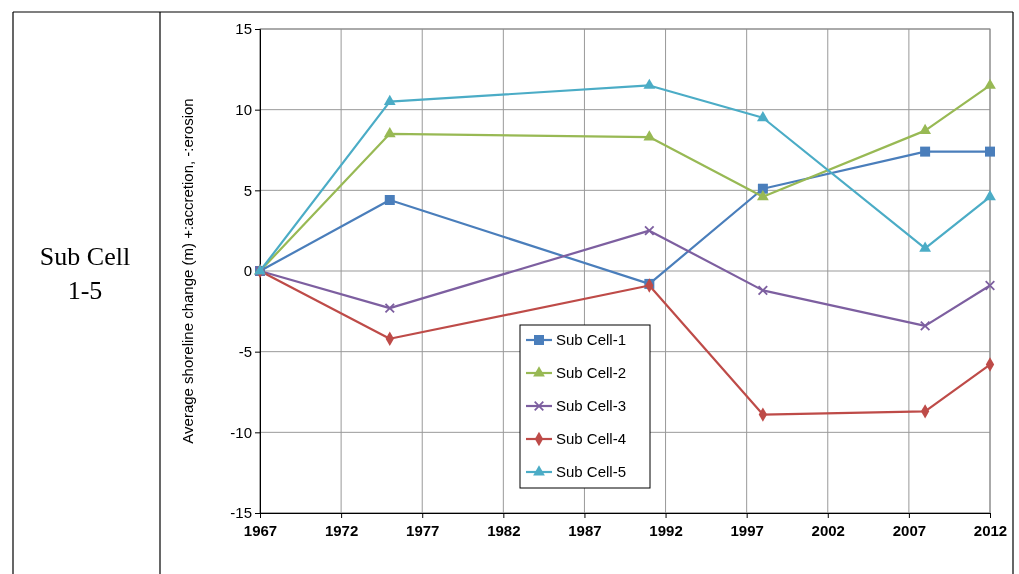  Describe the element at coordinates (245, 351) in the screenshot. I see `y-tick-label: -5` at that location.